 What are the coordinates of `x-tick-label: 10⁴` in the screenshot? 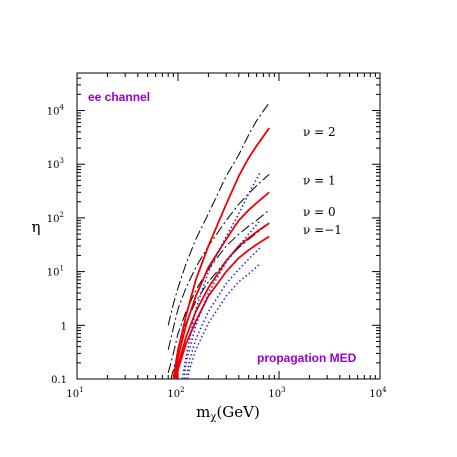 It's located at (378, 393).